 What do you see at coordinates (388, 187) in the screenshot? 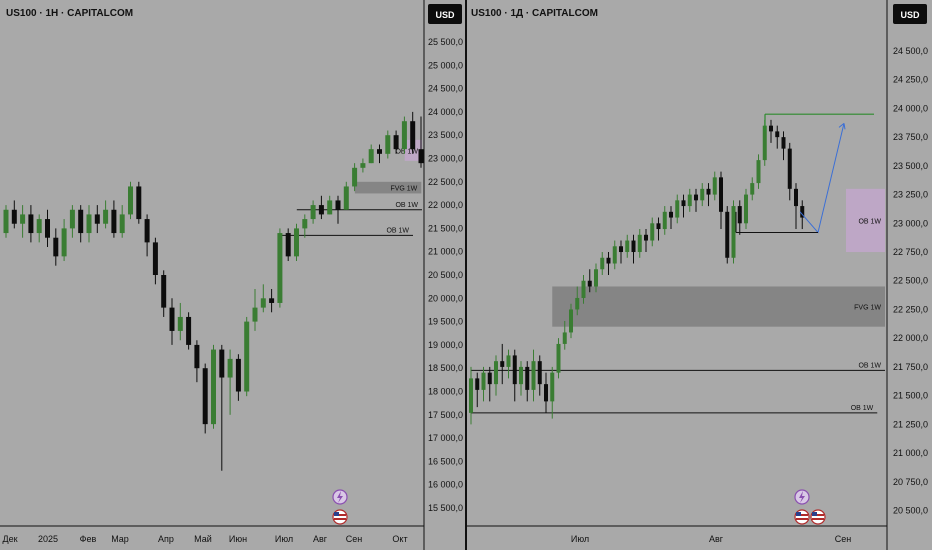
I see `left-fvg-zone` at bounding box center [388, 187].